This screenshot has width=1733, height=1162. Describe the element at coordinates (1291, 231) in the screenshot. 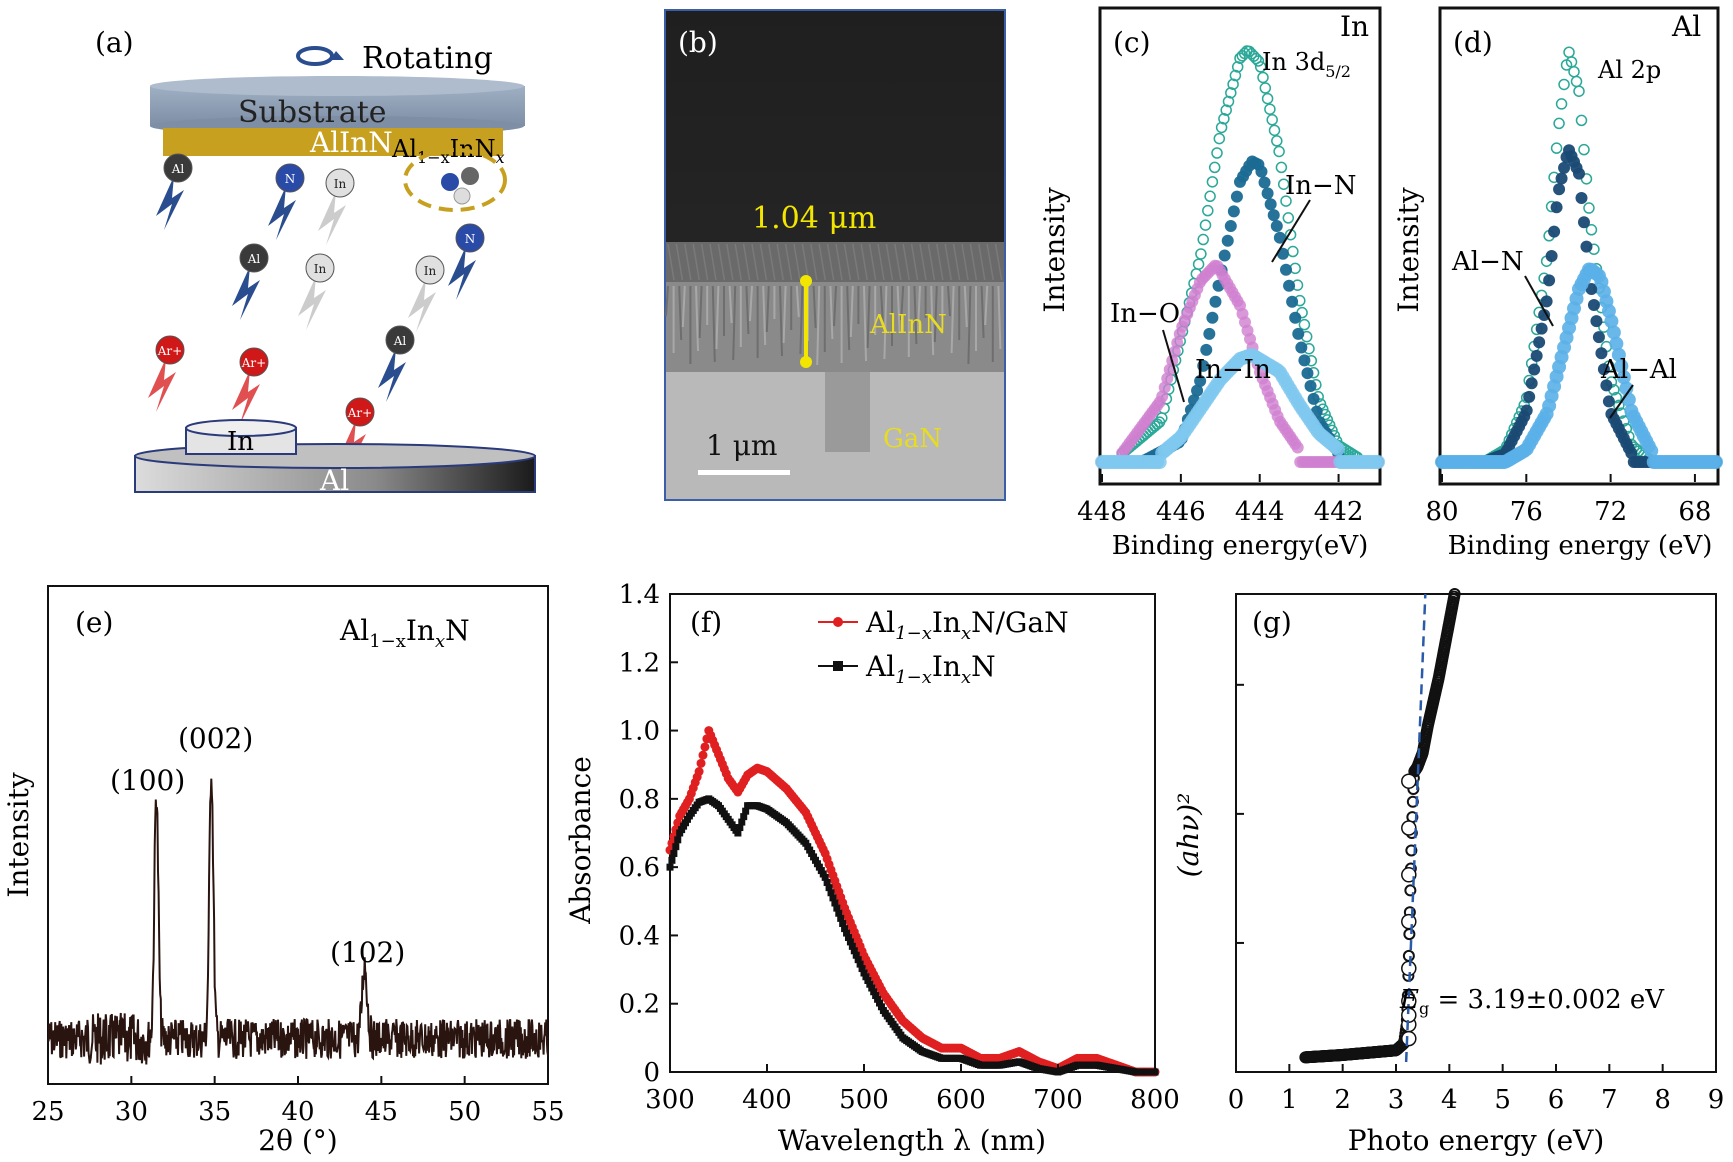

I see `ann-in-n-arrow` at that location.